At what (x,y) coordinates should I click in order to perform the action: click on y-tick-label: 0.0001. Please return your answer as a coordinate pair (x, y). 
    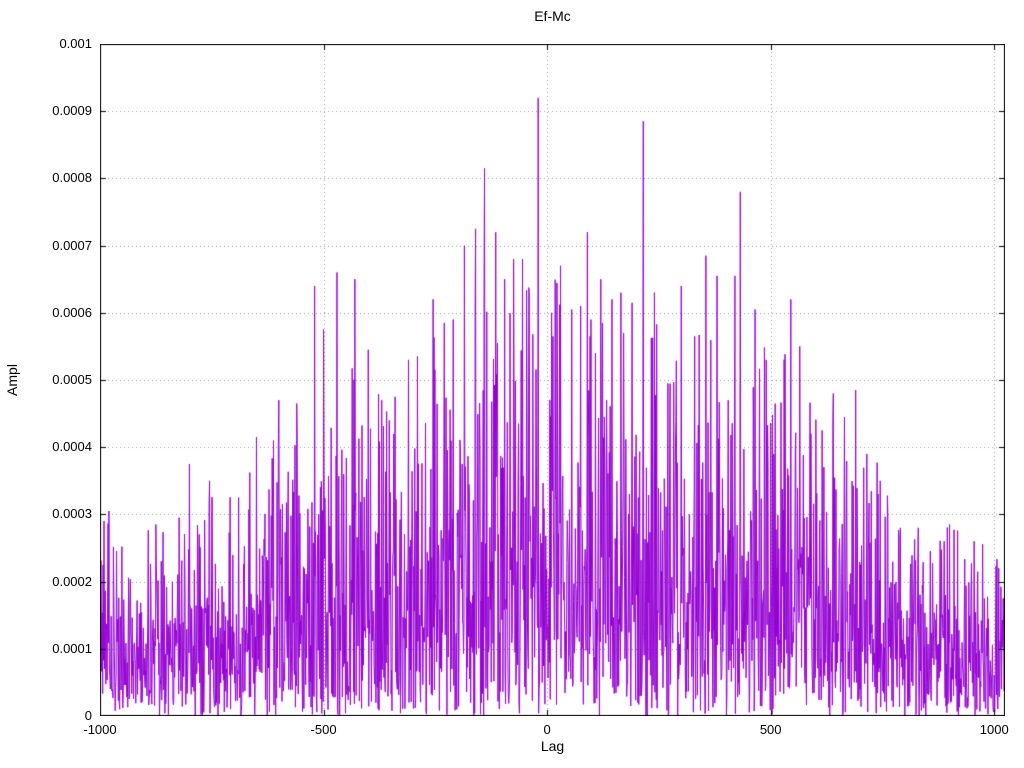
    Looking at the image, I should click on (72, 648).